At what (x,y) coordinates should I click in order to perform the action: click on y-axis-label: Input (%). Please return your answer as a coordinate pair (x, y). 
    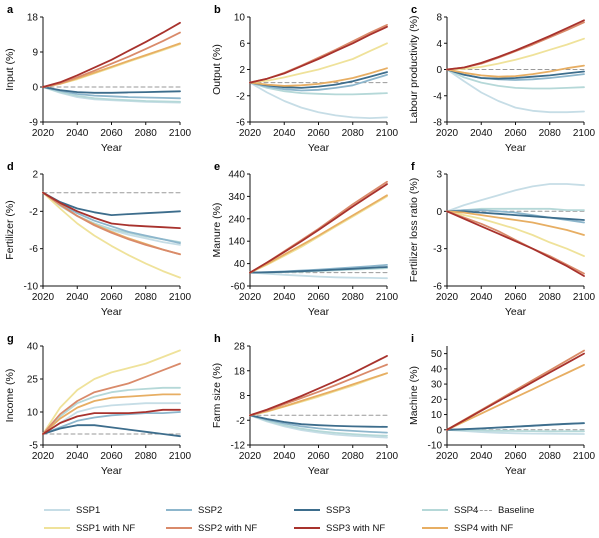
    Looking at the image, I should click on (10, 69).